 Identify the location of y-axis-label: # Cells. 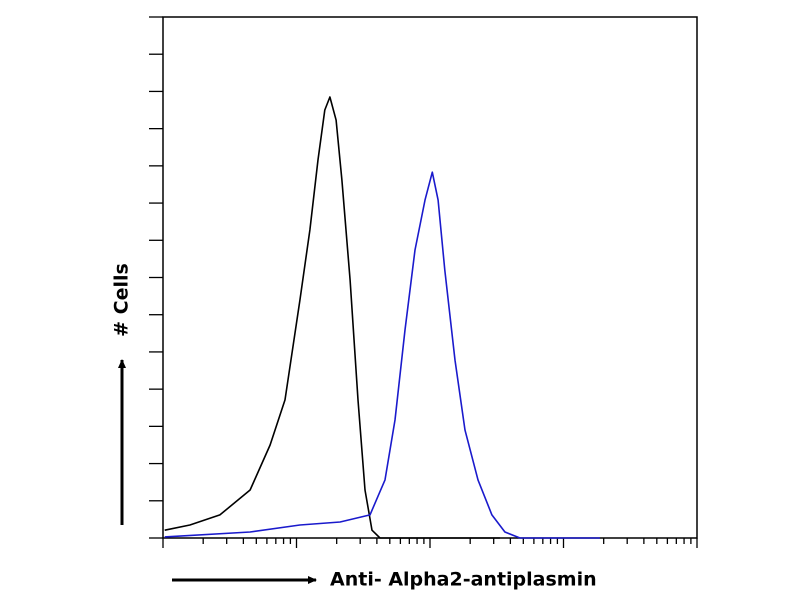
(122, 300).